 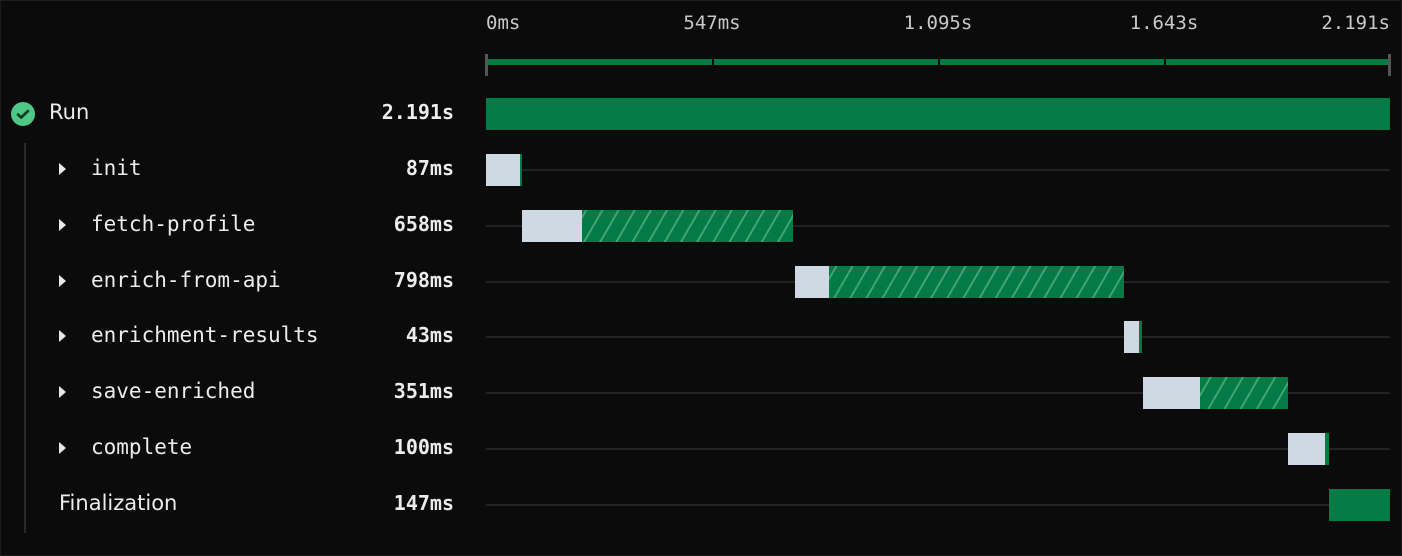 I want to click on span-label: save-enriched, so click(x=173, y=391).